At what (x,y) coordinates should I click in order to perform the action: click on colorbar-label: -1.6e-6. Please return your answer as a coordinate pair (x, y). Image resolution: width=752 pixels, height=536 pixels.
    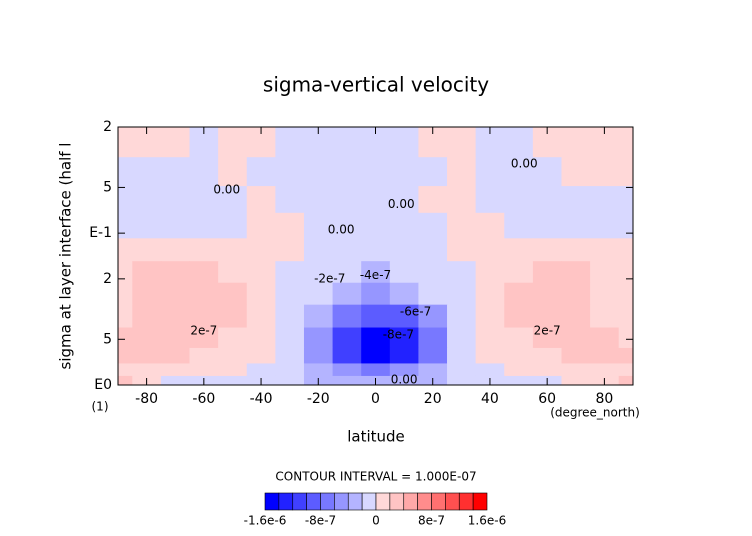
    Looking at the image, I should click on (265, 521).